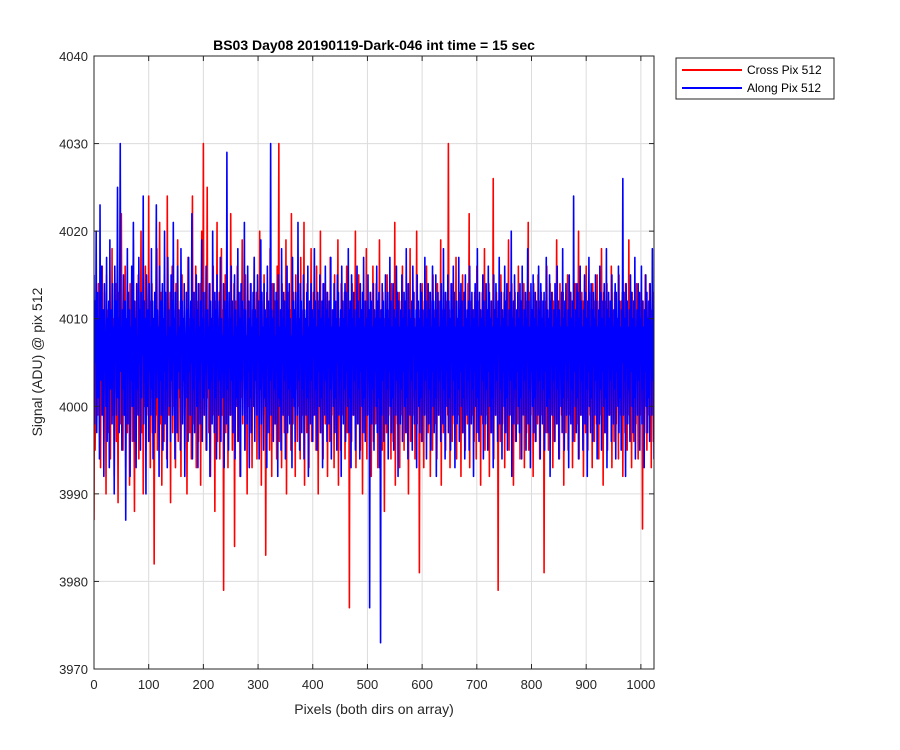  I want to click on legend-label-cross: Cross Pix 512, so click(784, 70).